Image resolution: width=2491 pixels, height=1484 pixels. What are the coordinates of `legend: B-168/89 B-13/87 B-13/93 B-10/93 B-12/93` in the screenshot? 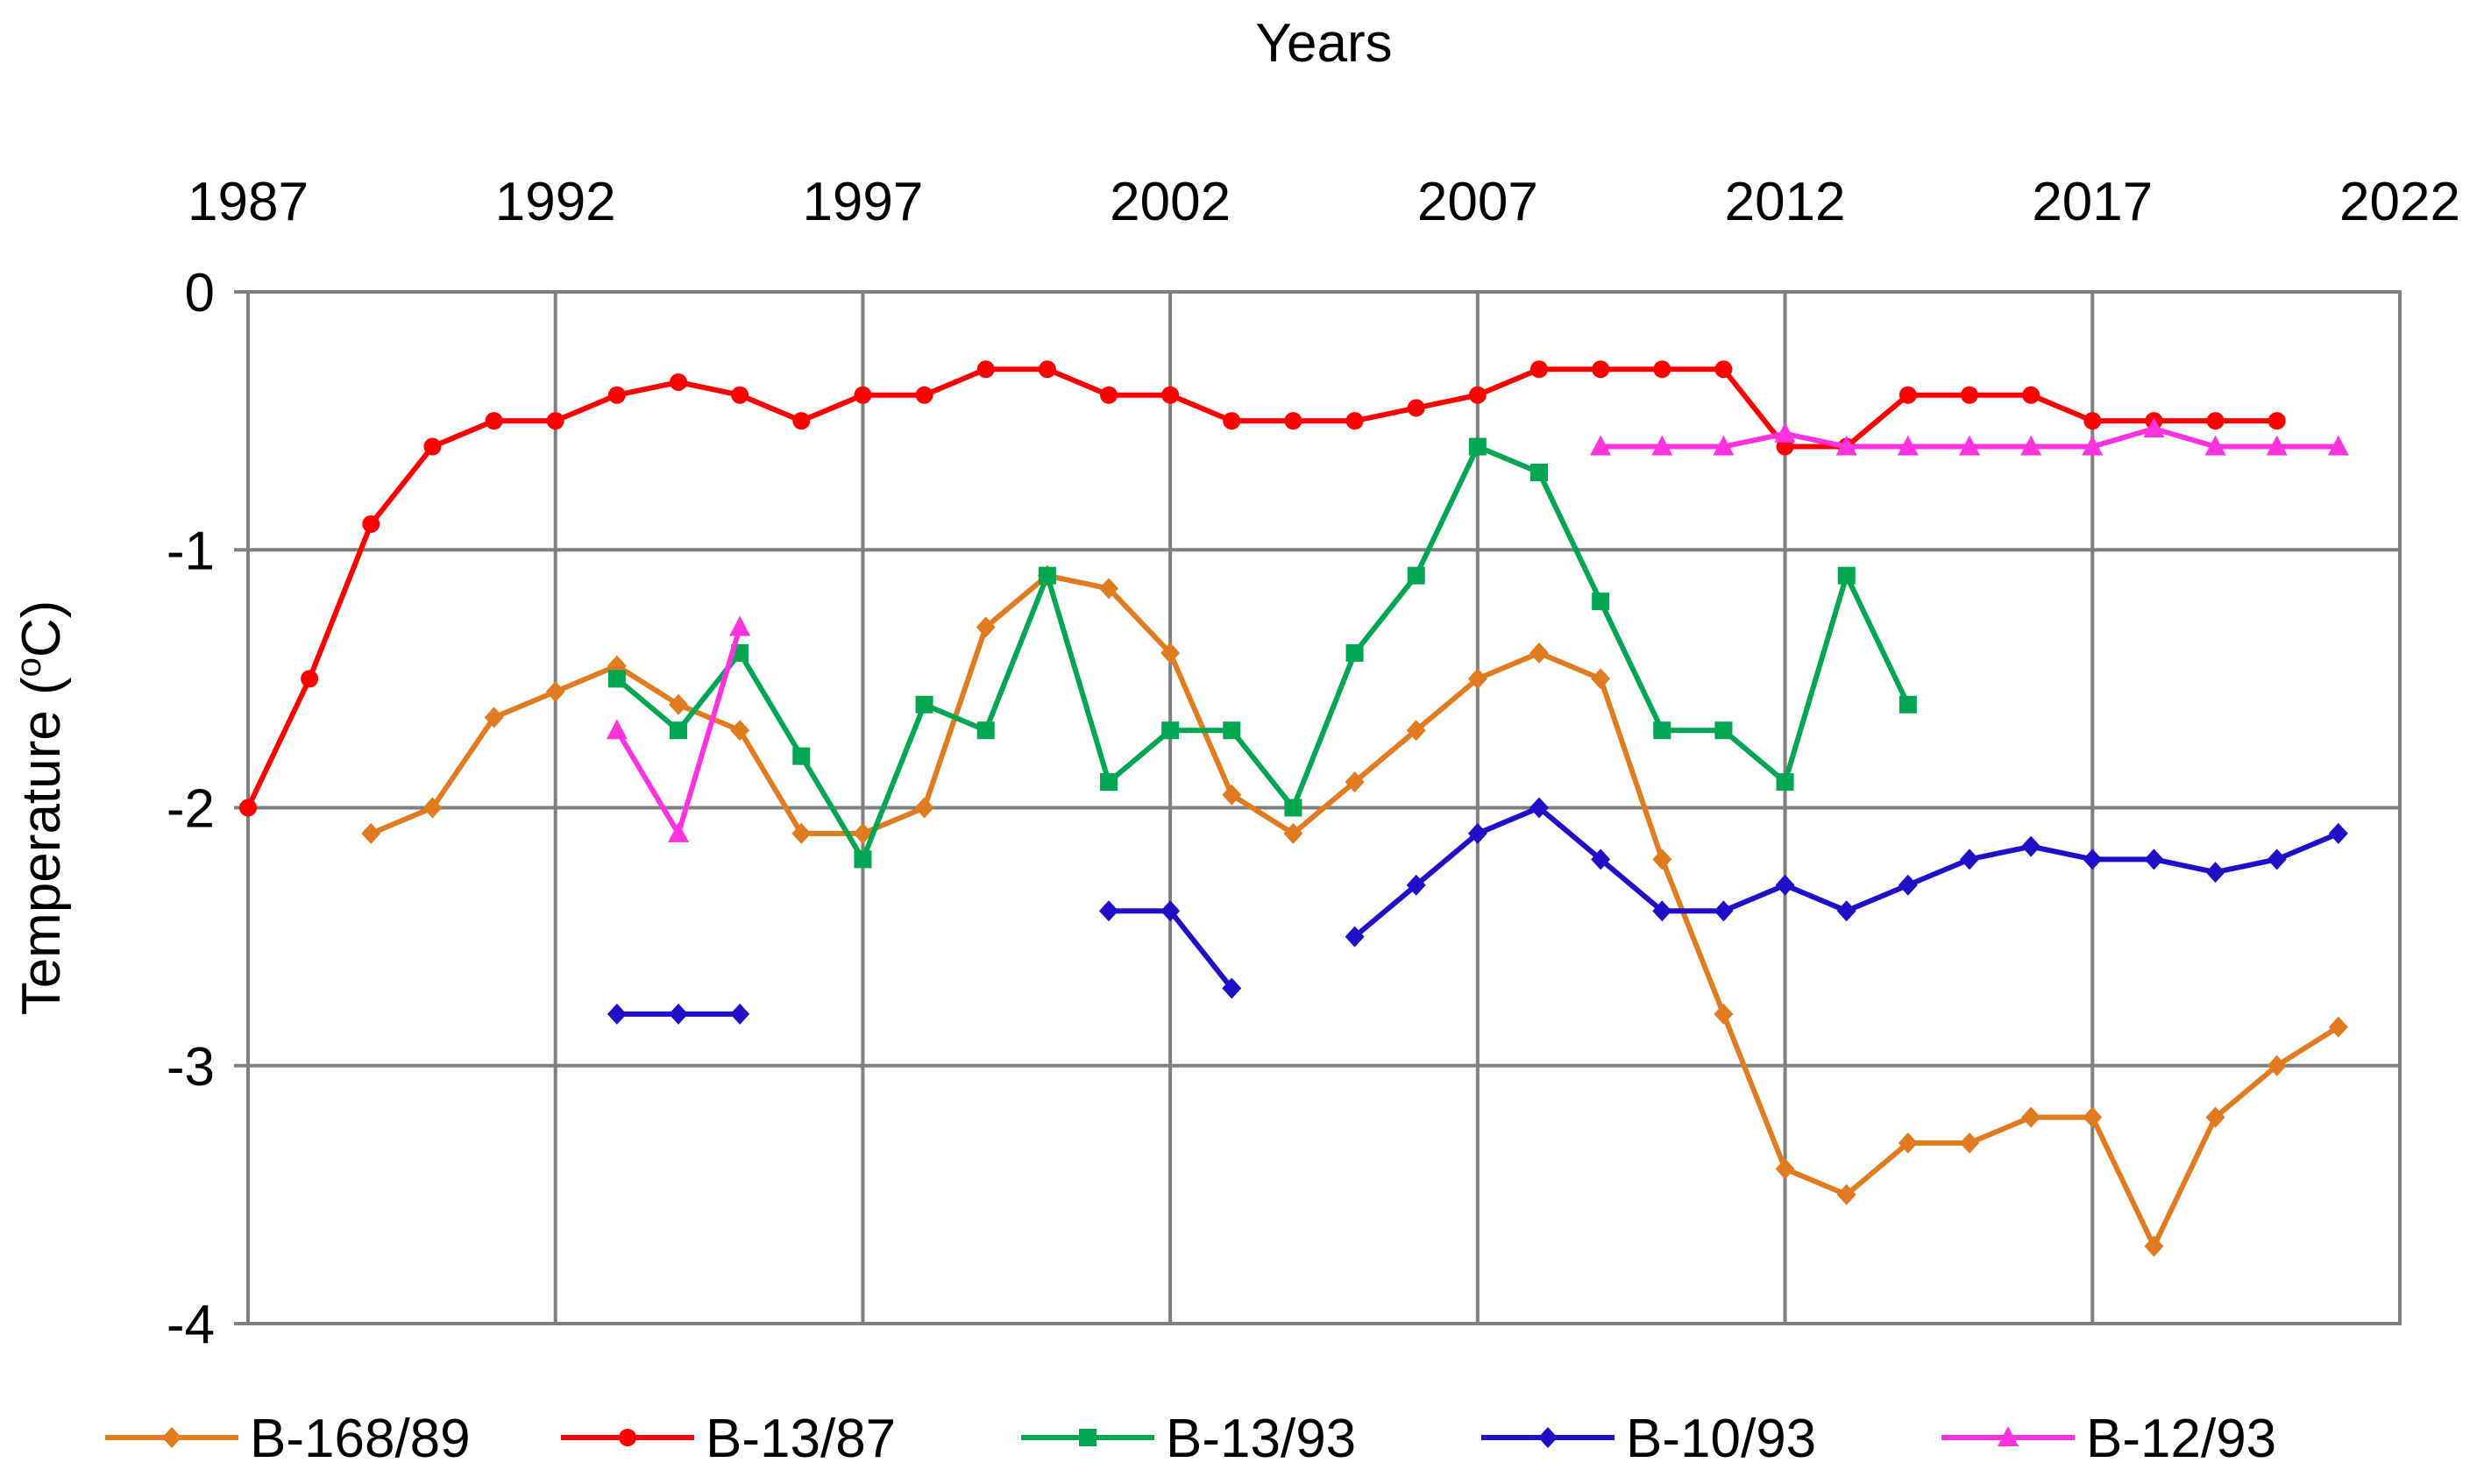 It's located at (1190, 1439).